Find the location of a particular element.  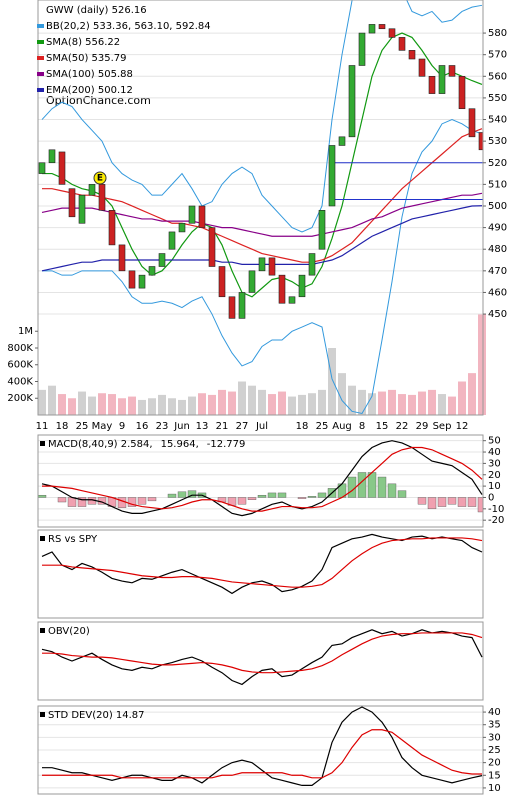

y2-tick-label: 1M is located at coordinates (25, 331).